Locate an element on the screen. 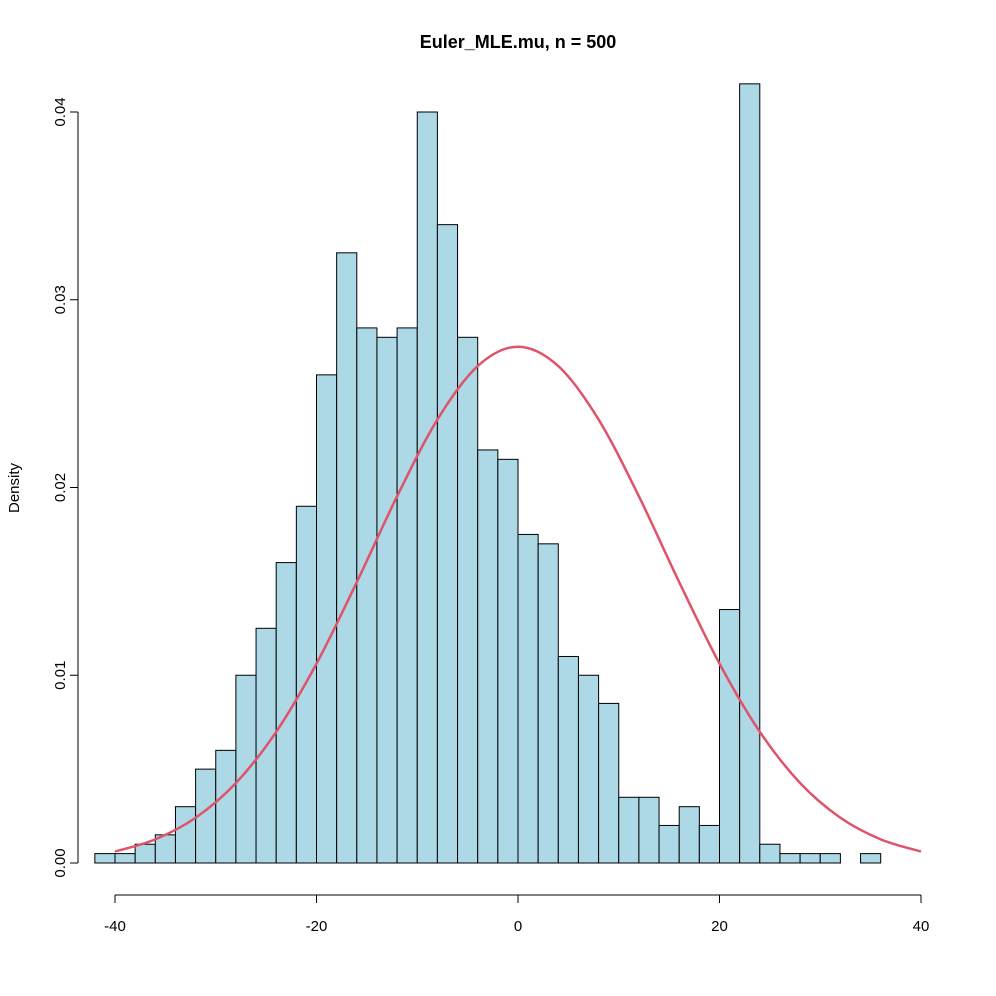 This screenshot has width=996, height=996. y-axis-label: Density is located at coordinates (14, 487).